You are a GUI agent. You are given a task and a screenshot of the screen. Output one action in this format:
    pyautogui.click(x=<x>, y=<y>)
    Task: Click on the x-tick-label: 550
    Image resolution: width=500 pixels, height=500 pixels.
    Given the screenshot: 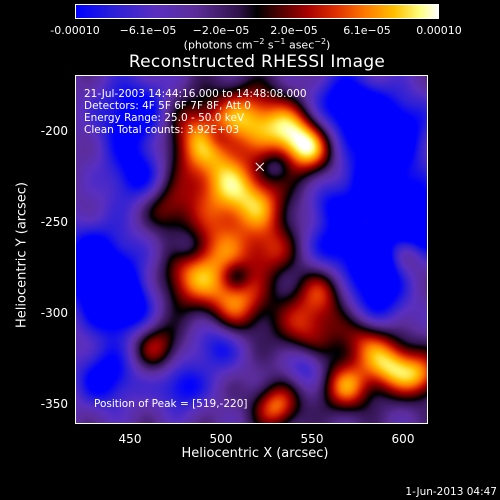 What is the action you would take?
    pyautogui.click(x=312, y=439)
    